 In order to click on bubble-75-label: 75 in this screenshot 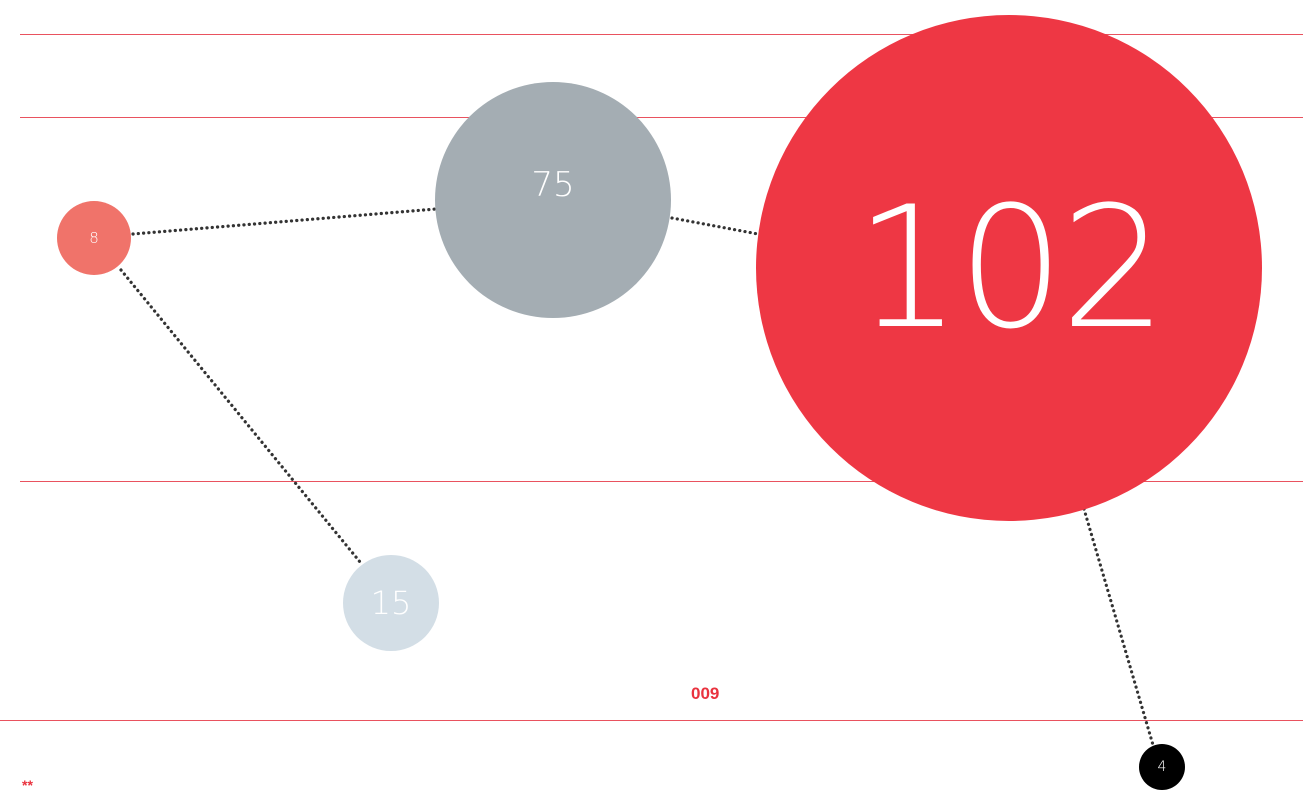, I will do `click(553, 185)`.